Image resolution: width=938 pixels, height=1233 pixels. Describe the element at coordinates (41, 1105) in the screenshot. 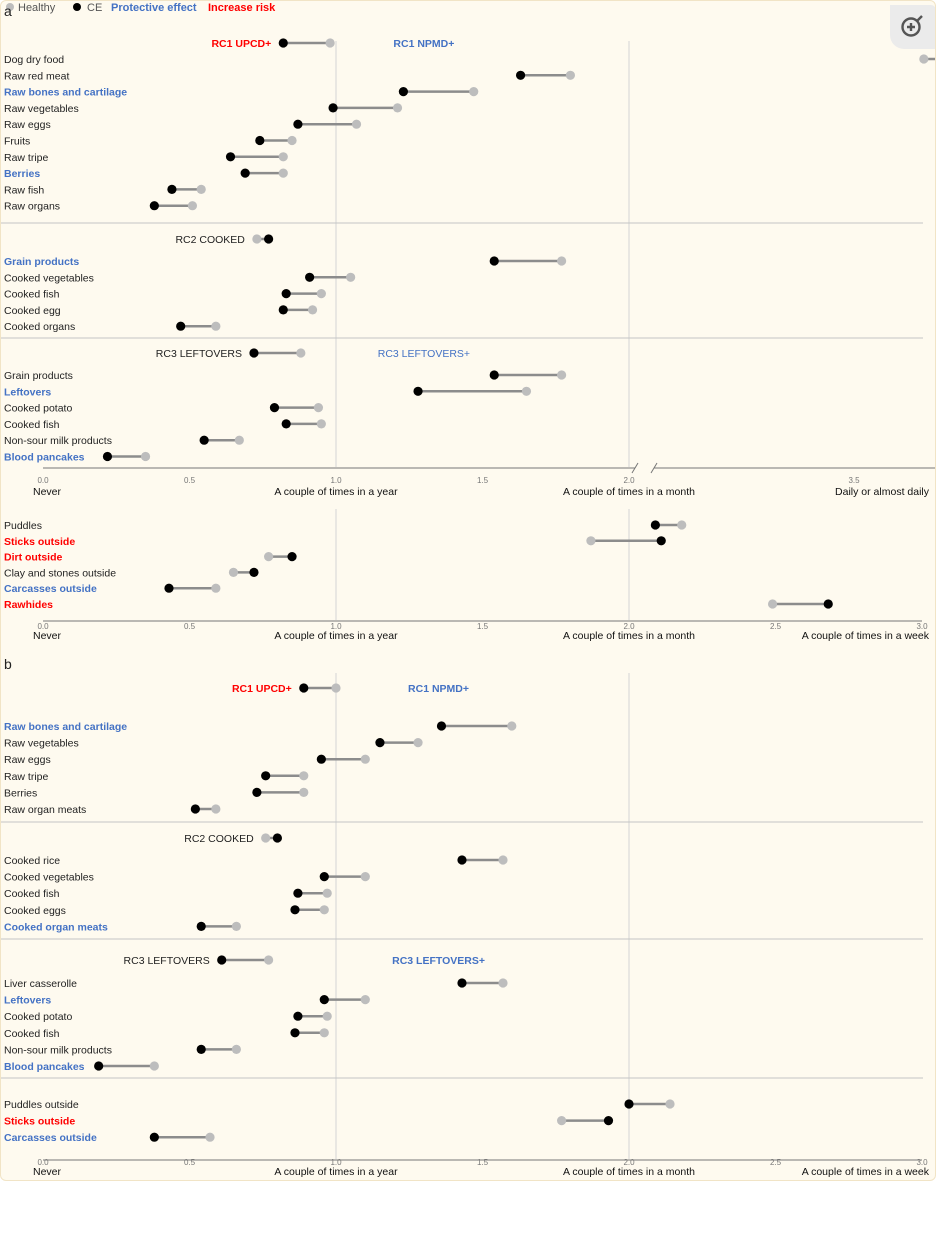

I see `row-label: Puddles outside` at that location.